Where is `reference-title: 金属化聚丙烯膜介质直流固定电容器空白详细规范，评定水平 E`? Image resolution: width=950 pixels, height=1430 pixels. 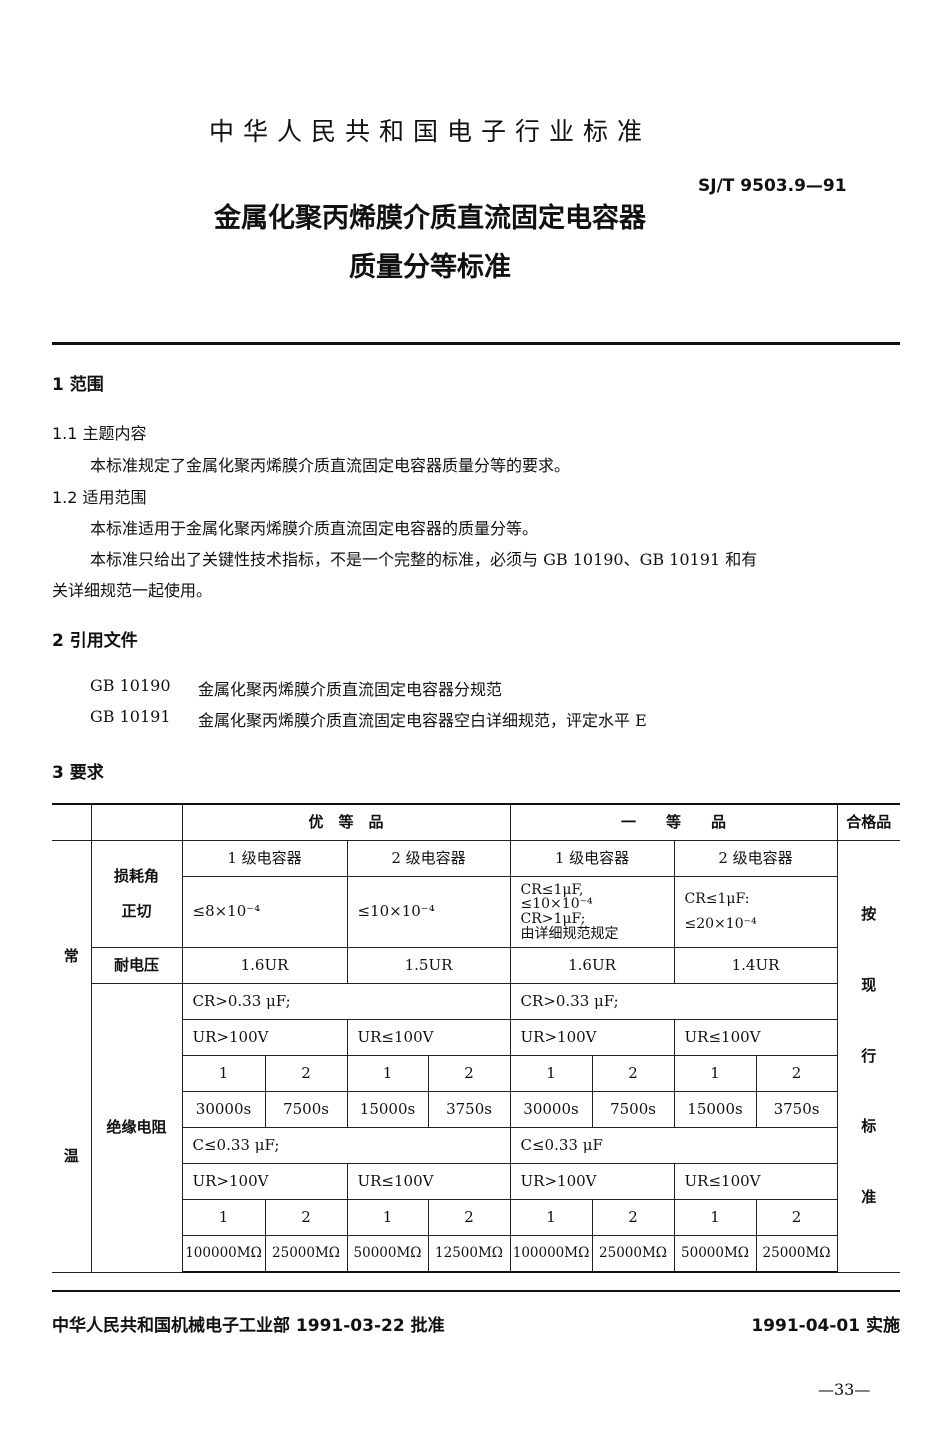
reference-title: 金属化聚丙烯膜介质直流固定电容器空白详细规范，评定水平 E is located at coordinates (422, 720).